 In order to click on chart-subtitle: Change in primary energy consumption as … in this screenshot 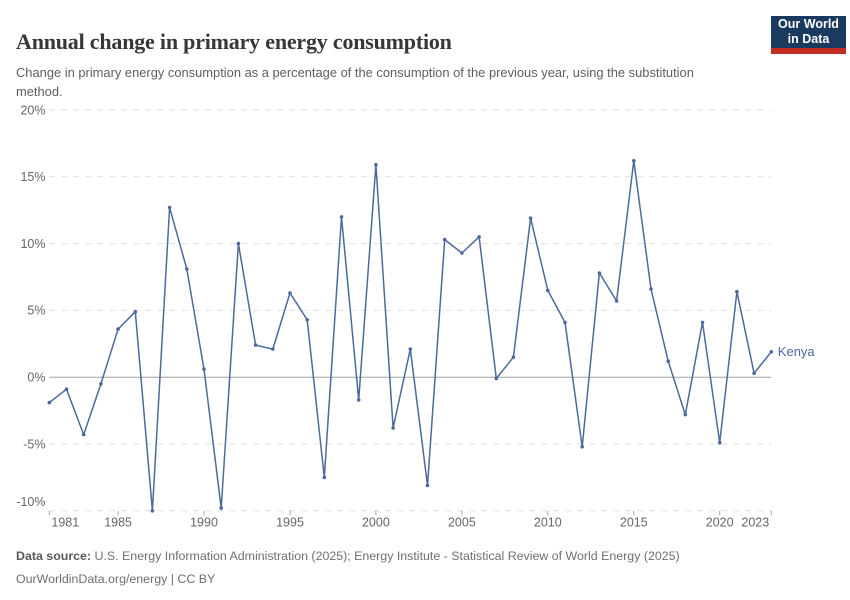, I will do `click(355, 81)`.